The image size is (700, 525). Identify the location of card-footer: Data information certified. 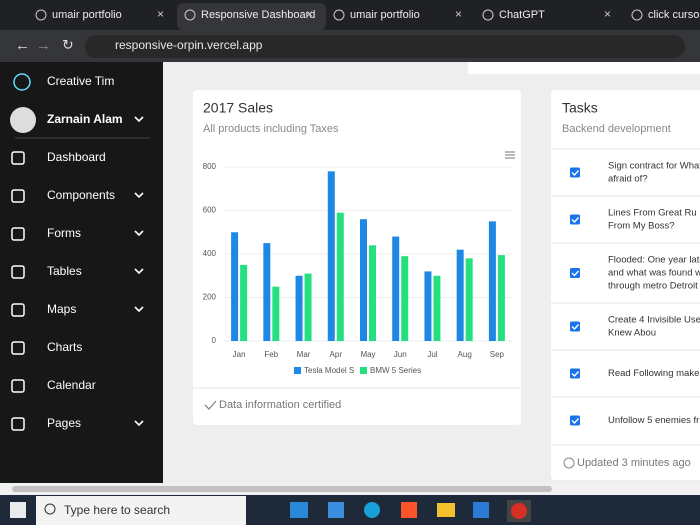
(280, 405).